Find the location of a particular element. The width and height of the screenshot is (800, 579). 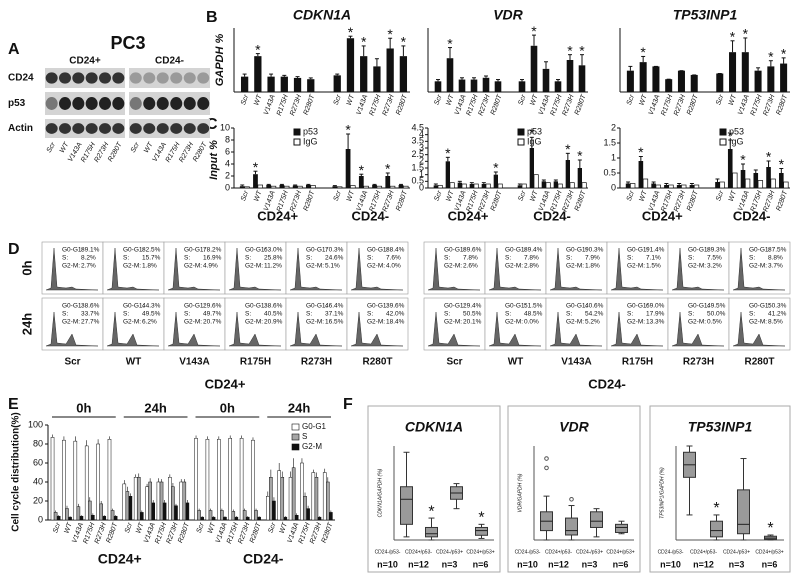

phase-value: 90.3% is located at coordinates (594, 250).